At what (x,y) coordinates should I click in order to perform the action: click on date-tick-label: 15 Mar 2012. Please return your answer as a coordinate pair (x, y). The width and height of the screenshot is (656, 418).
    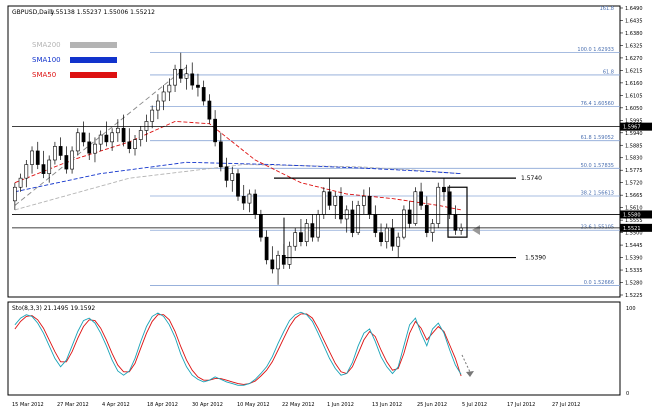
    Looking at the image, I should click on (28, 405).